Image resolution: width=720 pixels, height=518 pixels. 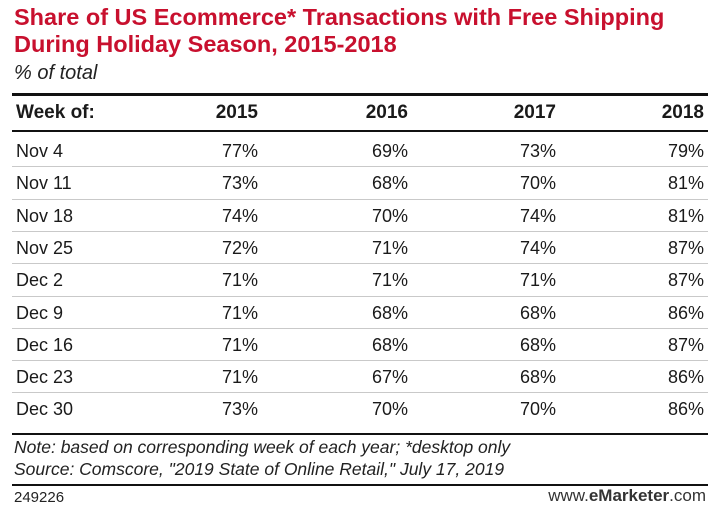 What do you see at coordinates (360, 485) in the screenshot?
I see `footer-rule` at bounding box center [360, 485].